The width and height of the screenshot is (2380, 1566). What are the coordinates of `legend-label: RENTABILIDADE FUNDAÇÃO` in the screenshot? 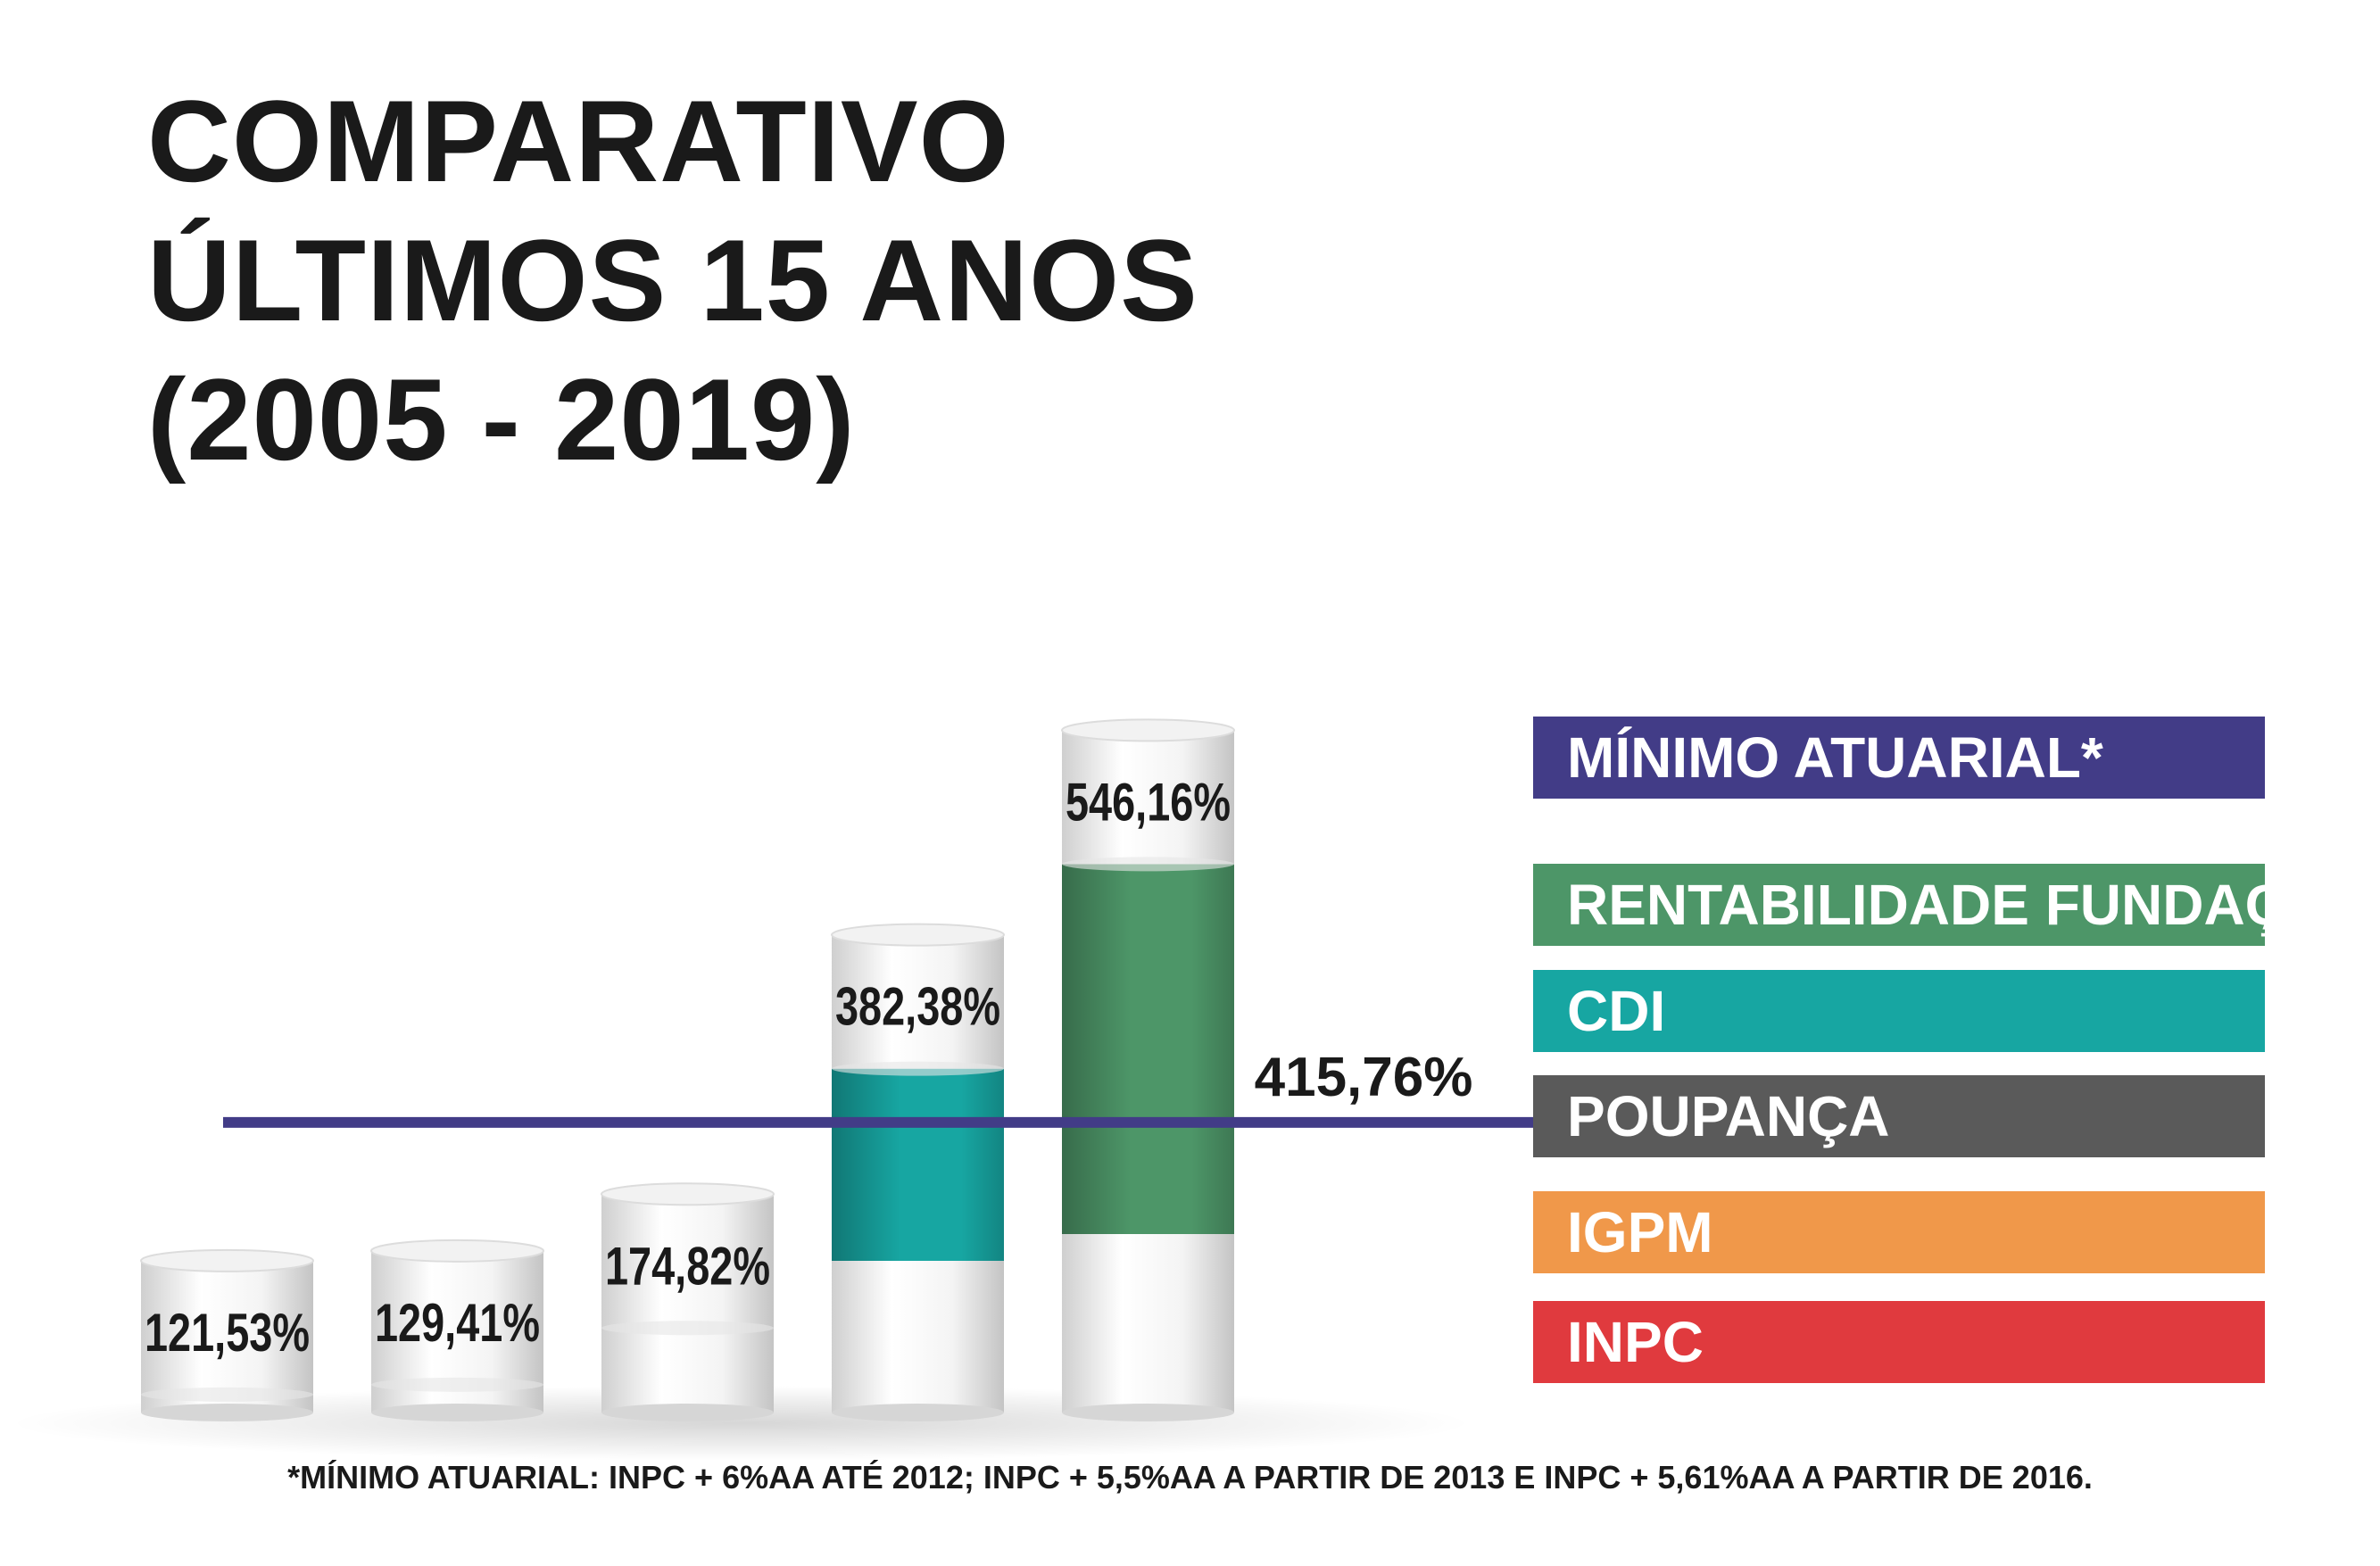 It's located at (1916, 905).